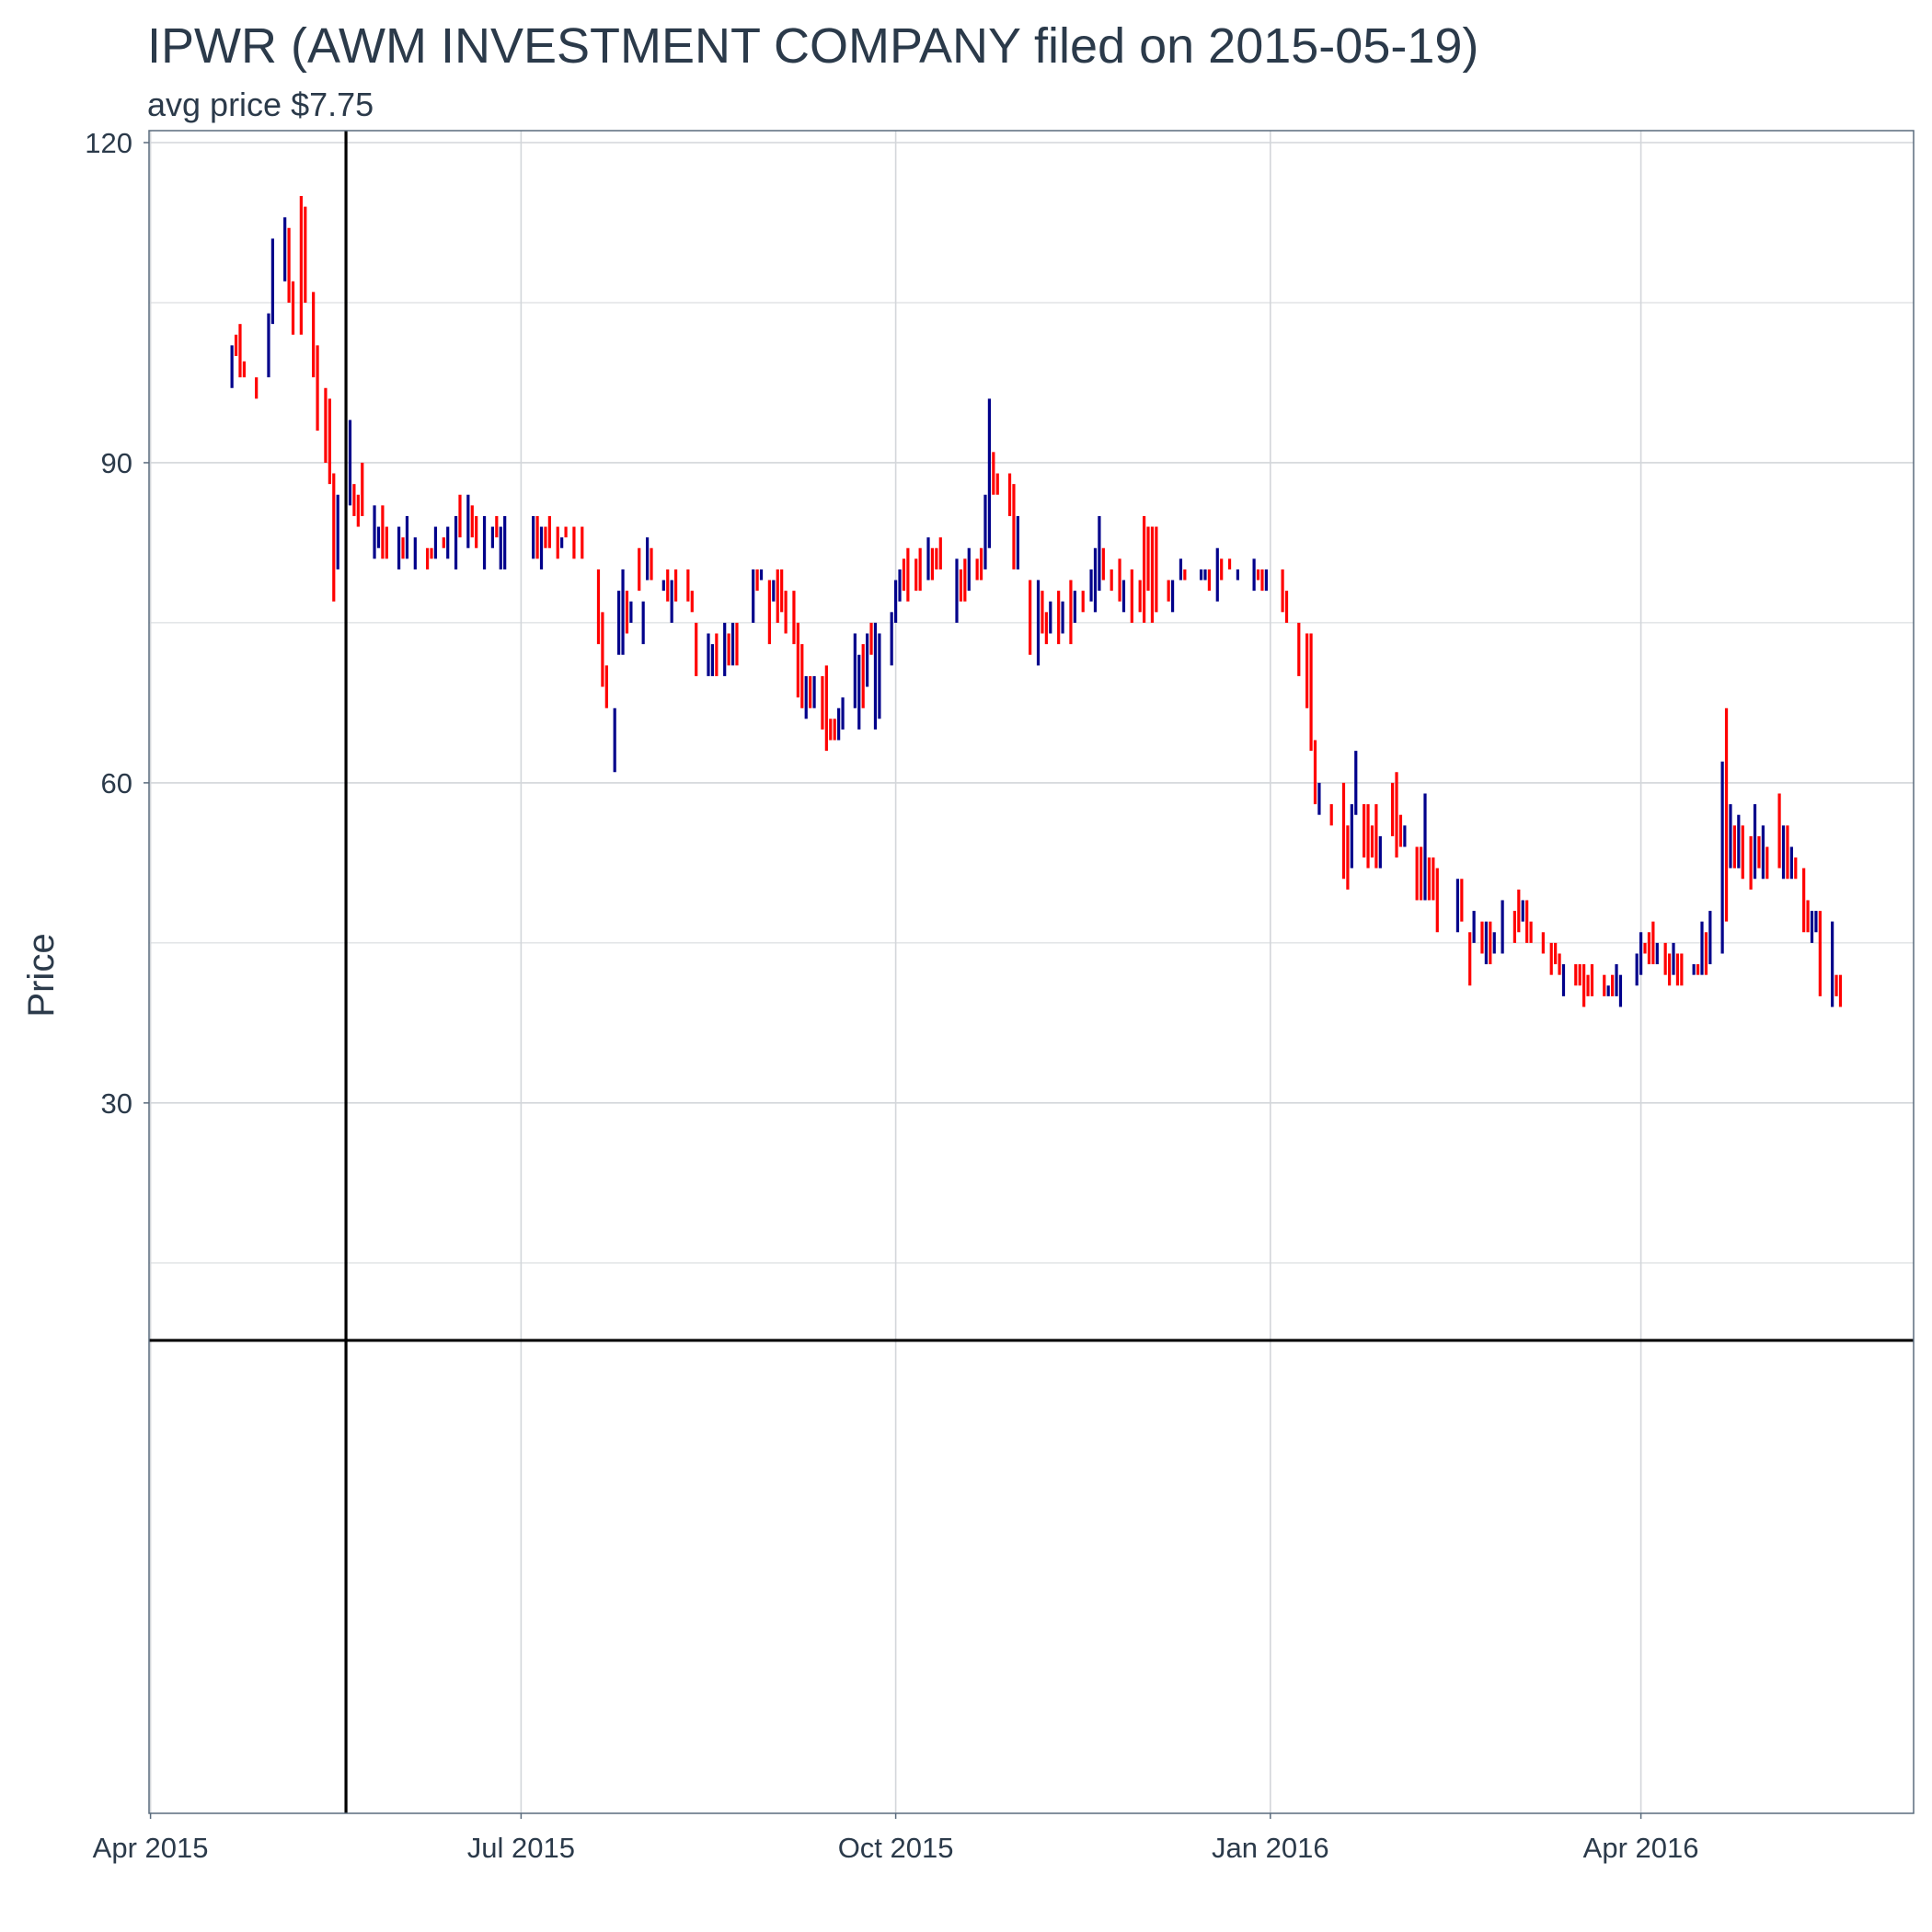 The image size is (1932, 1932). I want to click on y-tick-label: 90, so click(116, 463).